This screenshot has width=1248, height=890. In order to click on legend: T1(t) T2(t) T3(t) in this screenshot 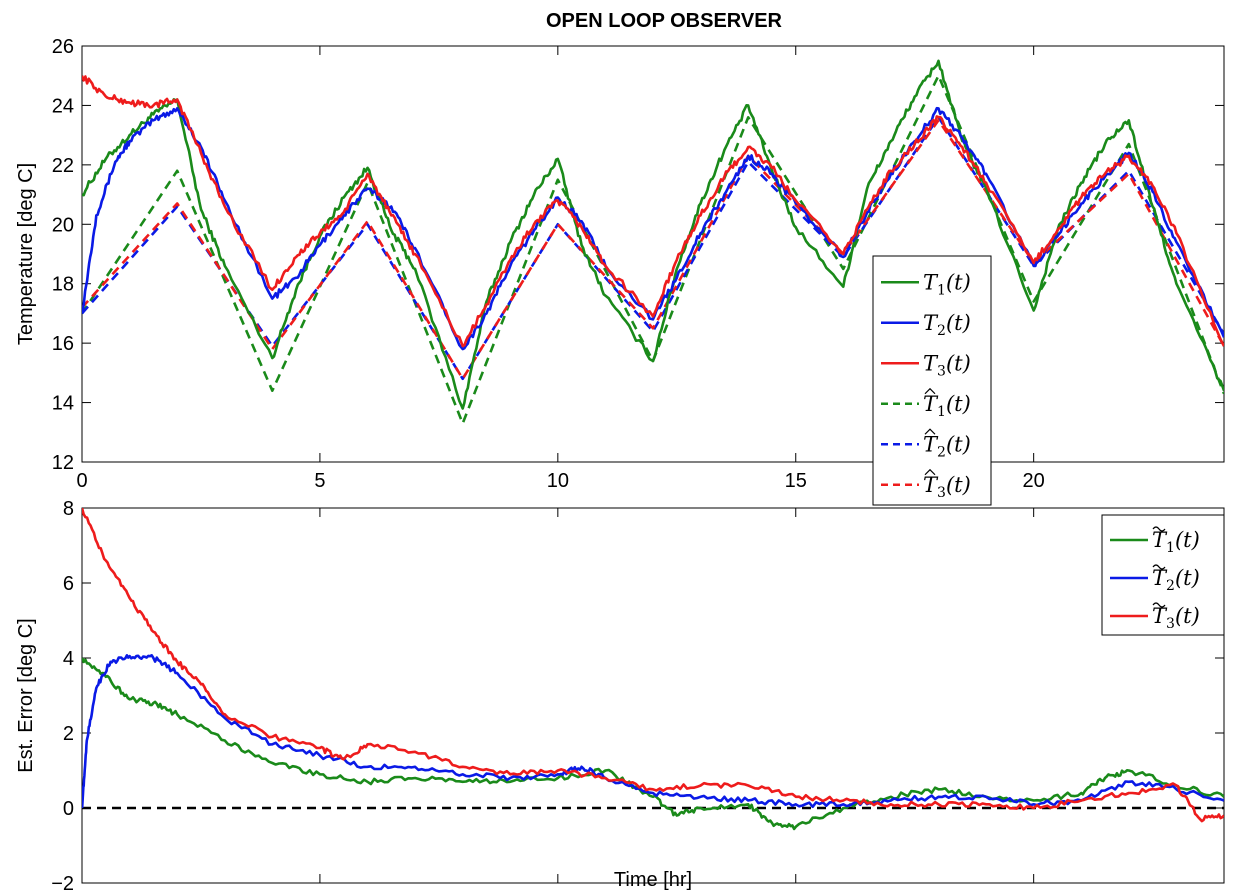, I will do `click(1163, 575)`.